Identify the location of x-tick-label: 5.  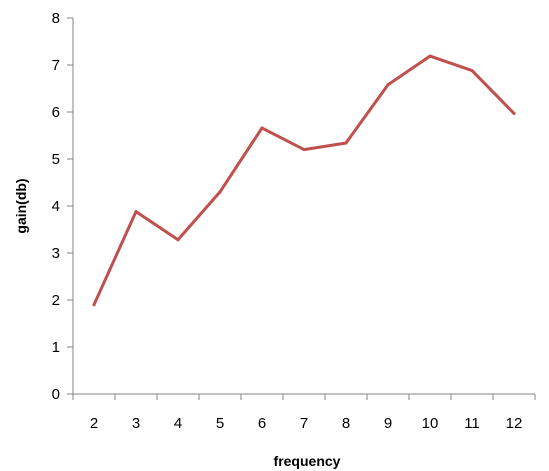
(220, 423).